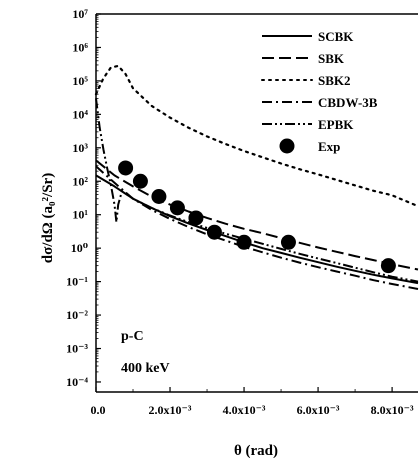 This screenshot has height=466, width=419. Describe the element at coordinates (80, 181) in the screenshot. I see `y-tick-label: 10²` at that location.